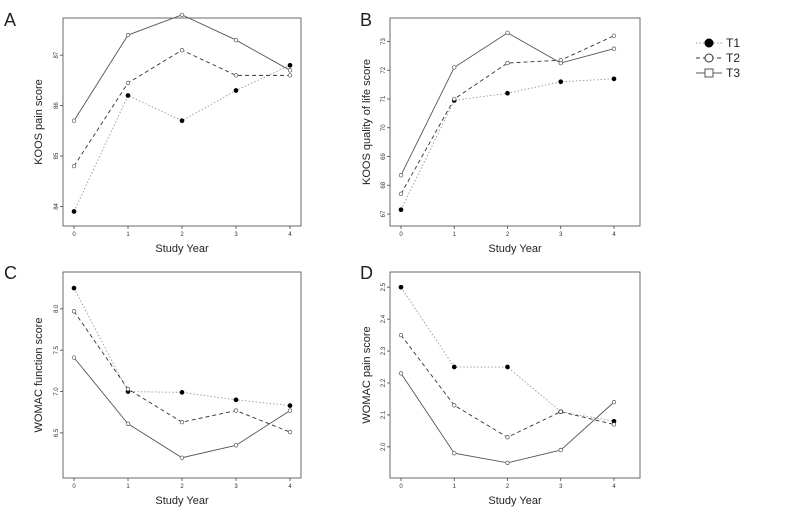  Describe the element at coordinates (733, 58) in the screenshot. I see `legend-label-t2: T2` at that location.